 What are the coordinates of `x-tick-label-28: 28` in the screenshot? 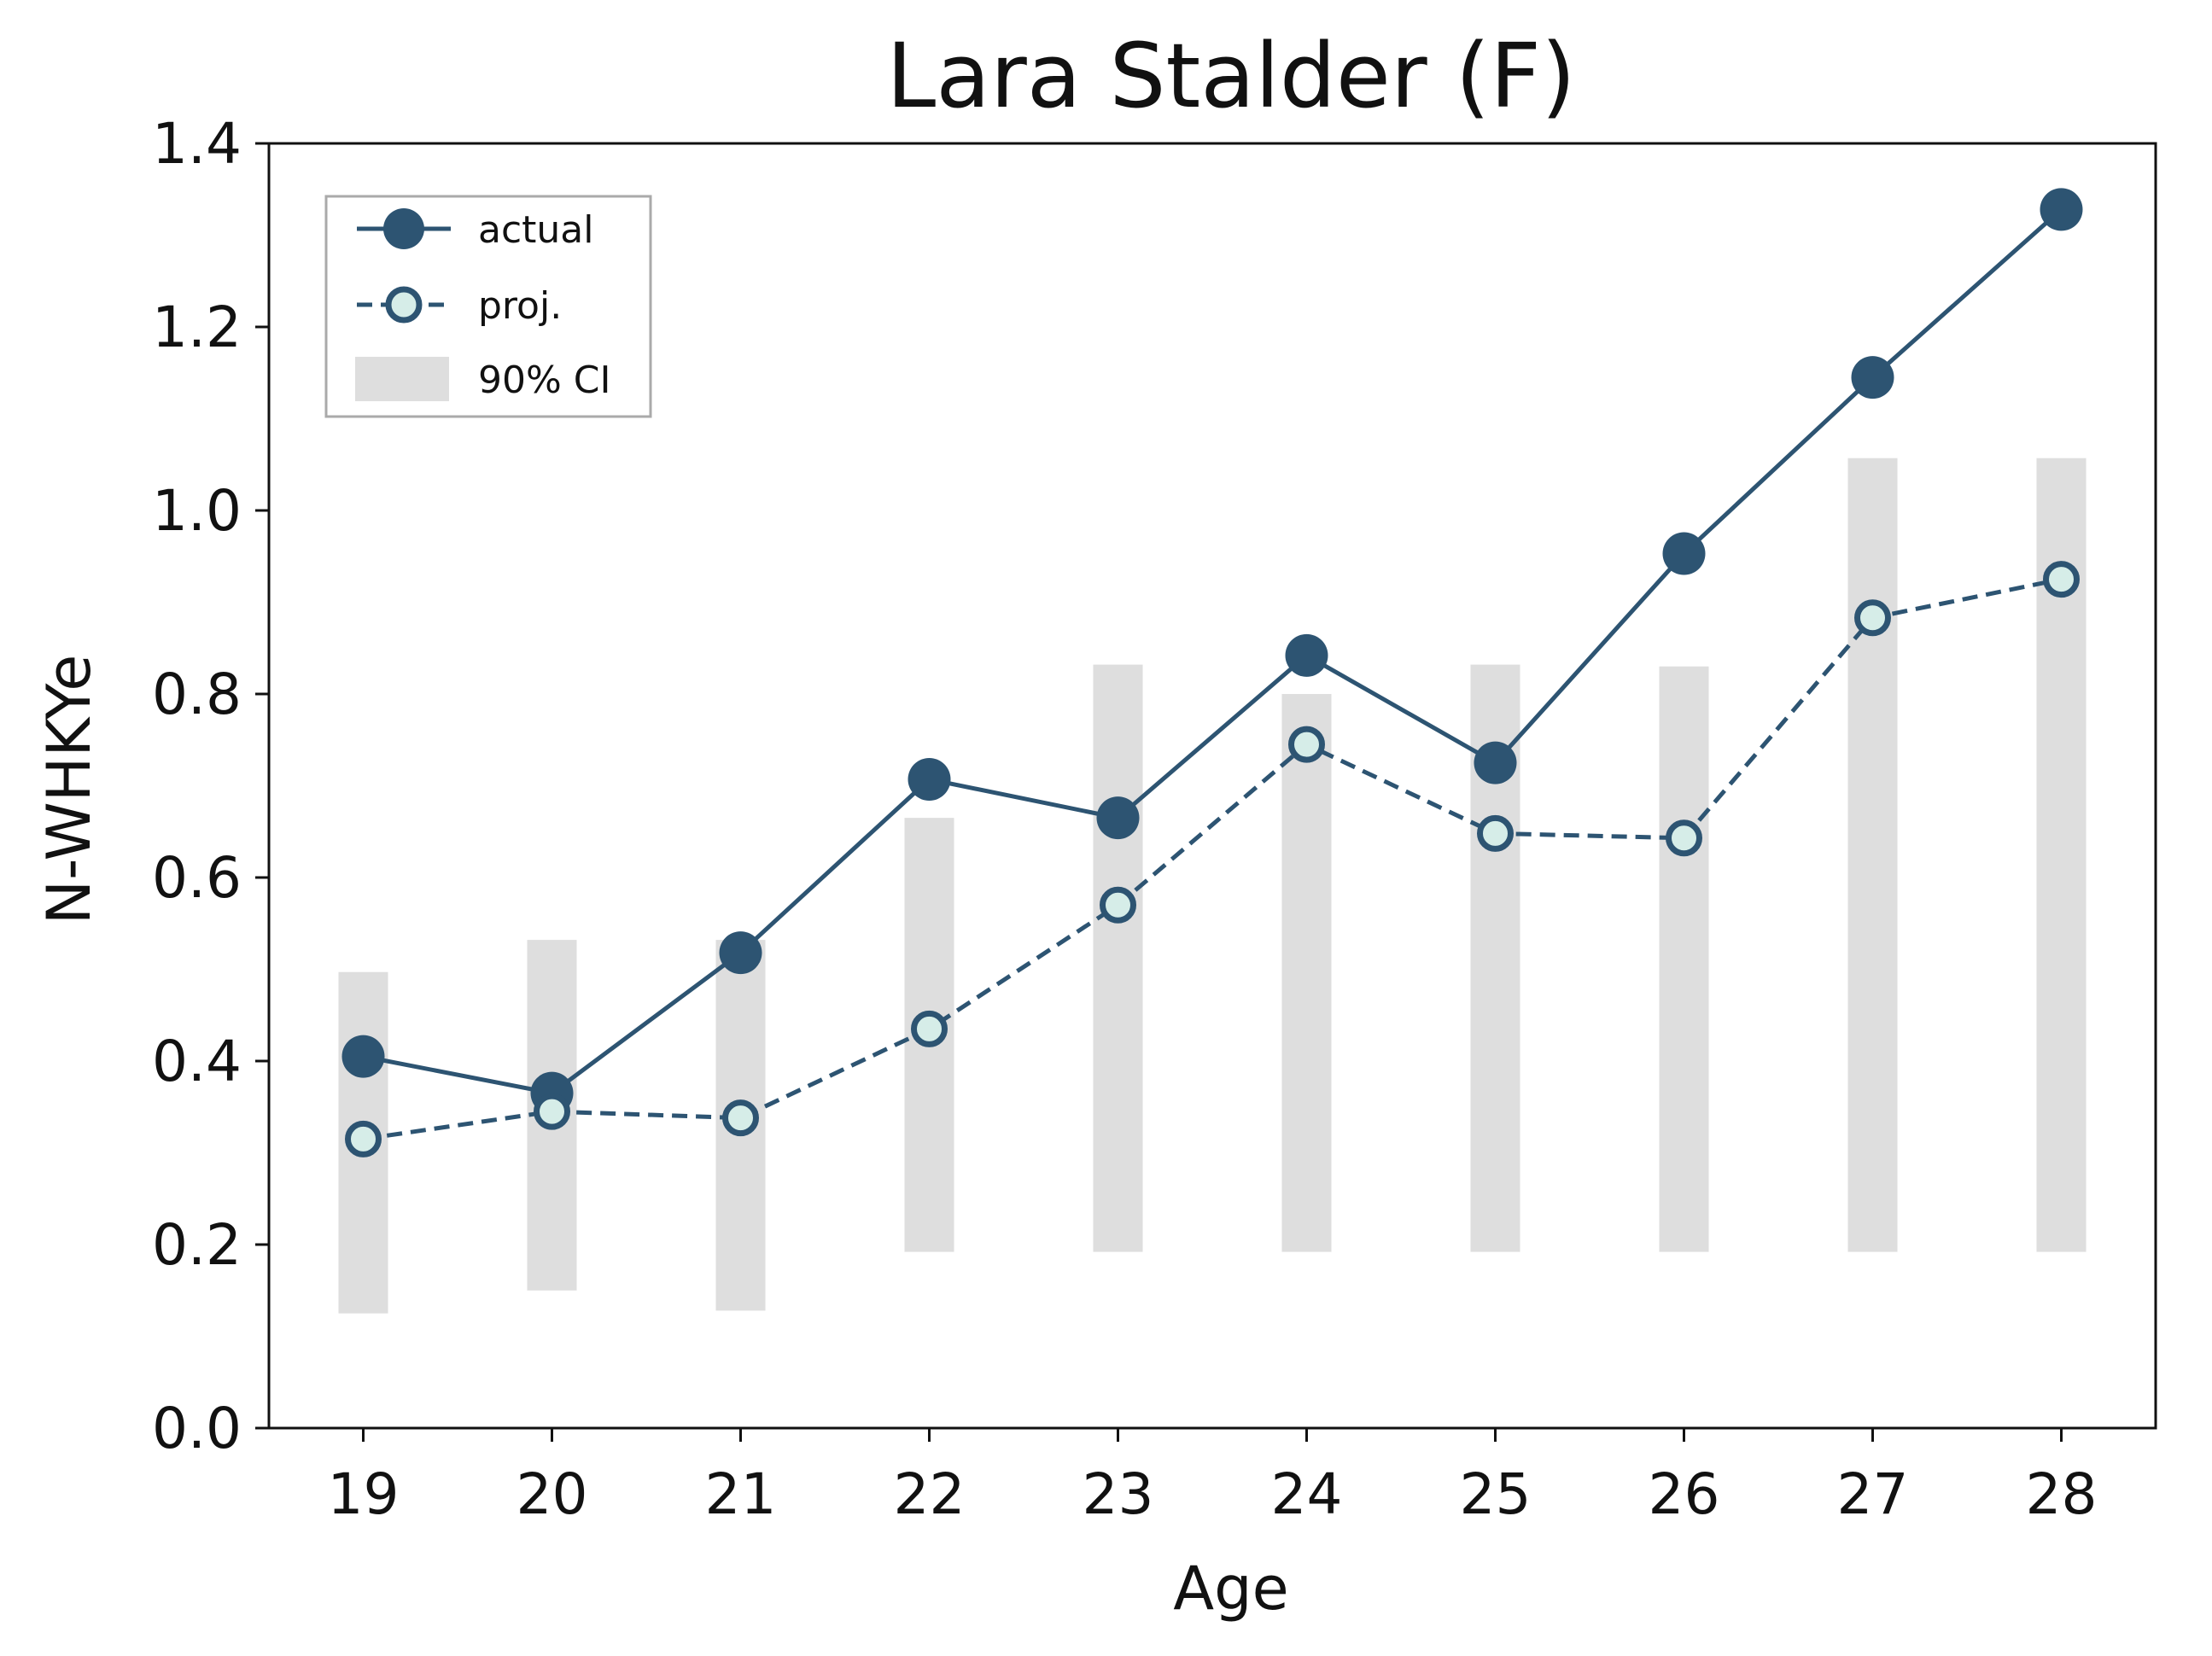 It's located at (2062, 1494).